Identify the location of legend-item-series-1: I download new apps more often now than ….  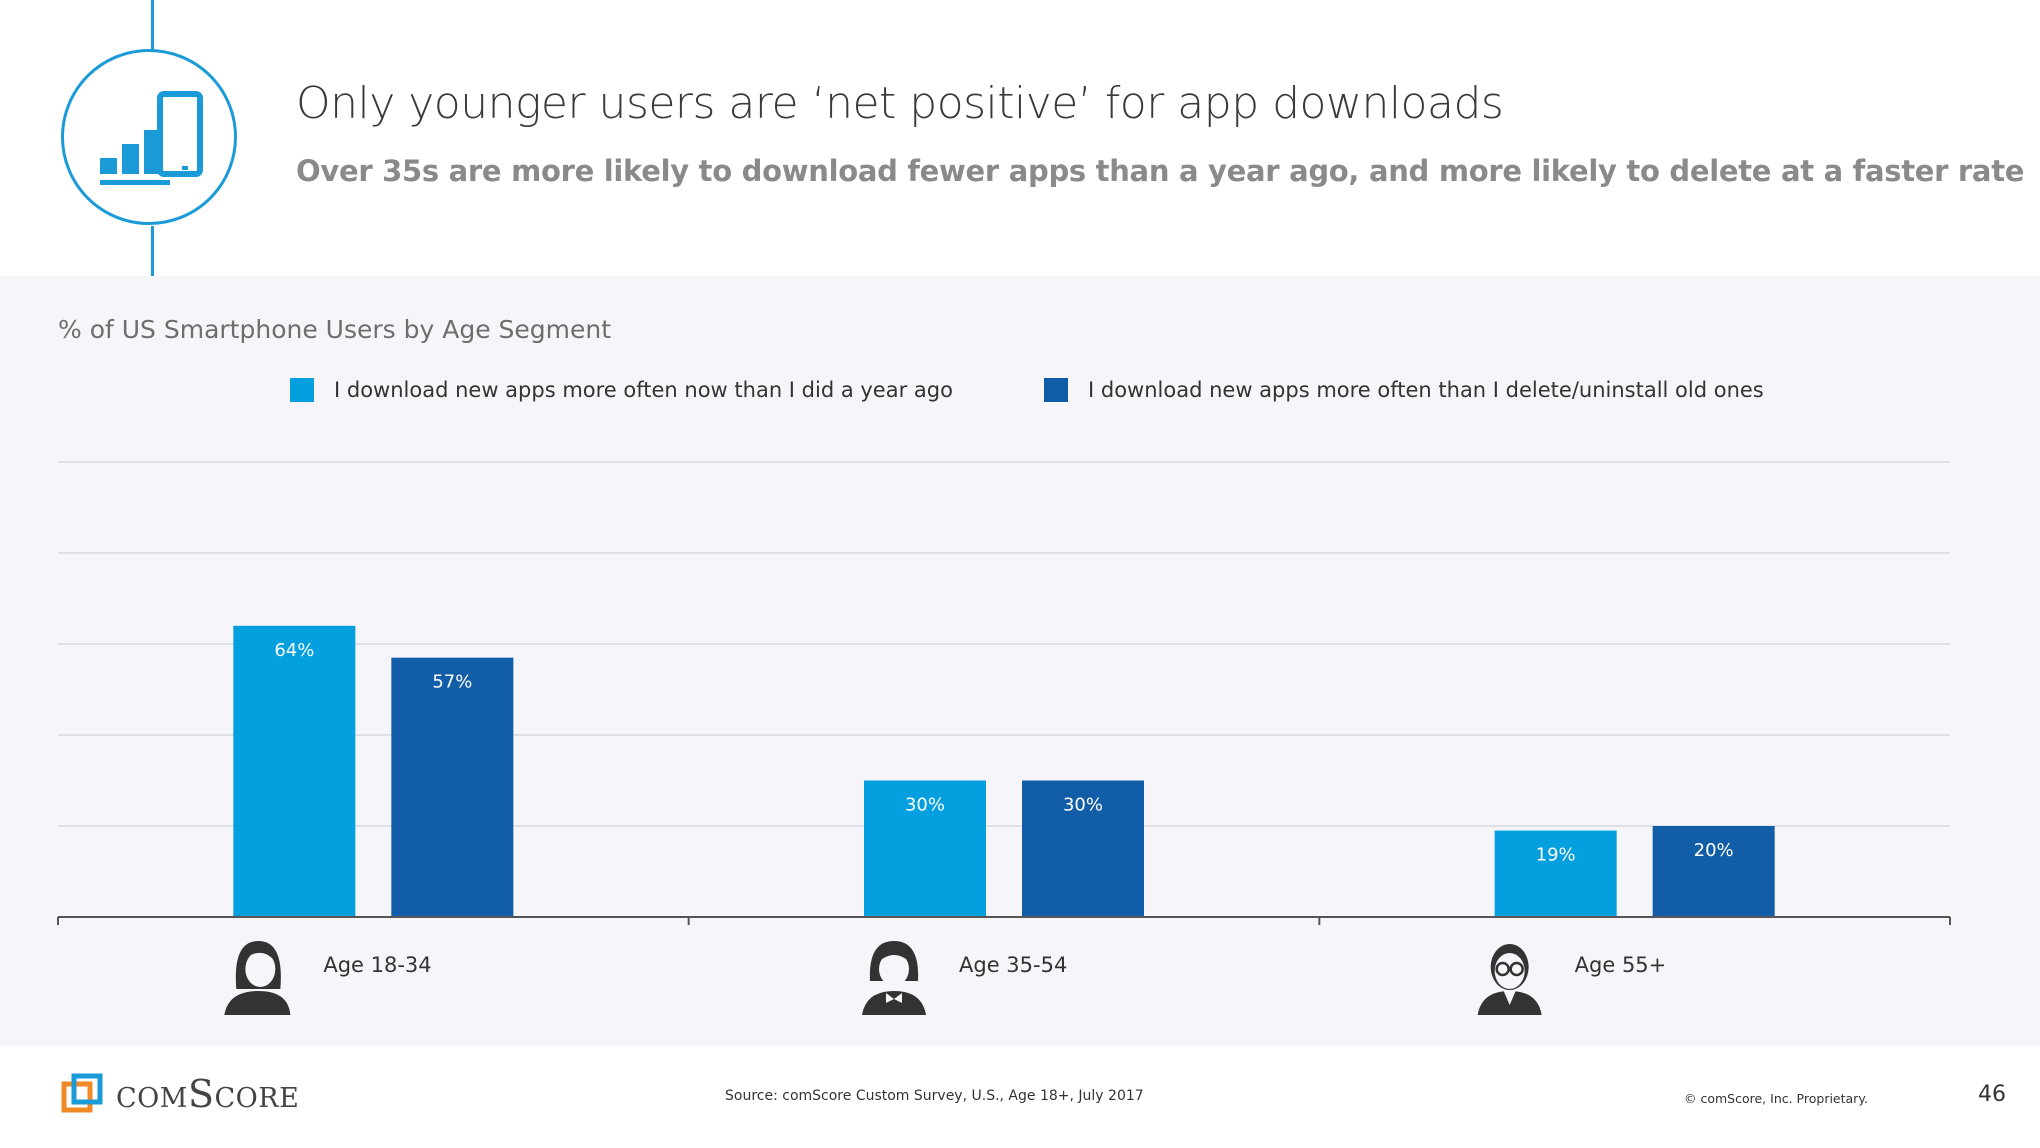
(621, 390).